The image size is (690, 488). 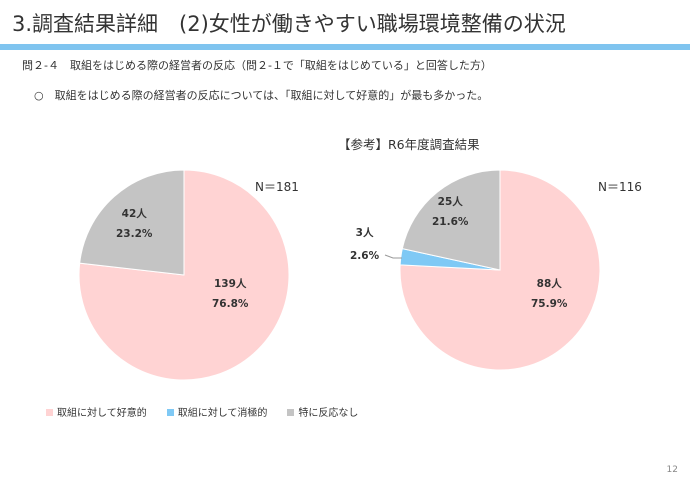 I want to click on legend-item: 取組に対して好意的, so click(x=96, y=411).